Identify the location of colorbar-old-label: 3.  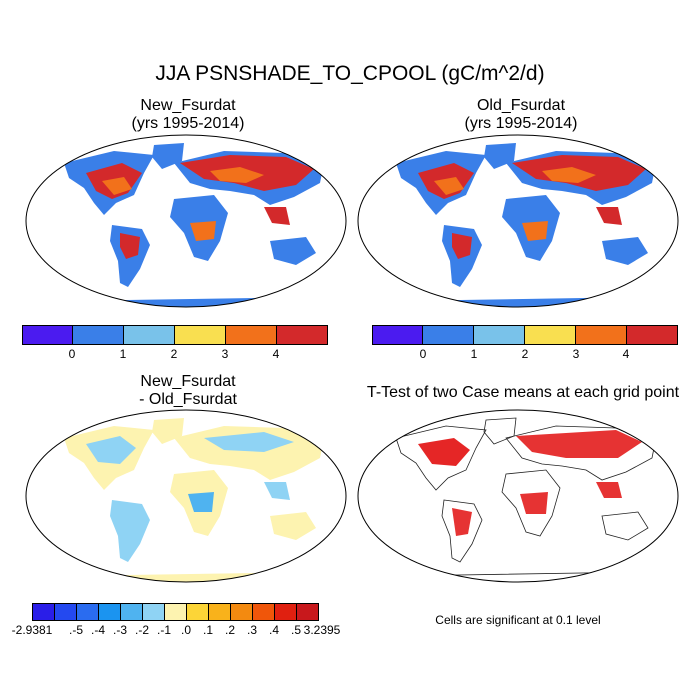
(576, 354).